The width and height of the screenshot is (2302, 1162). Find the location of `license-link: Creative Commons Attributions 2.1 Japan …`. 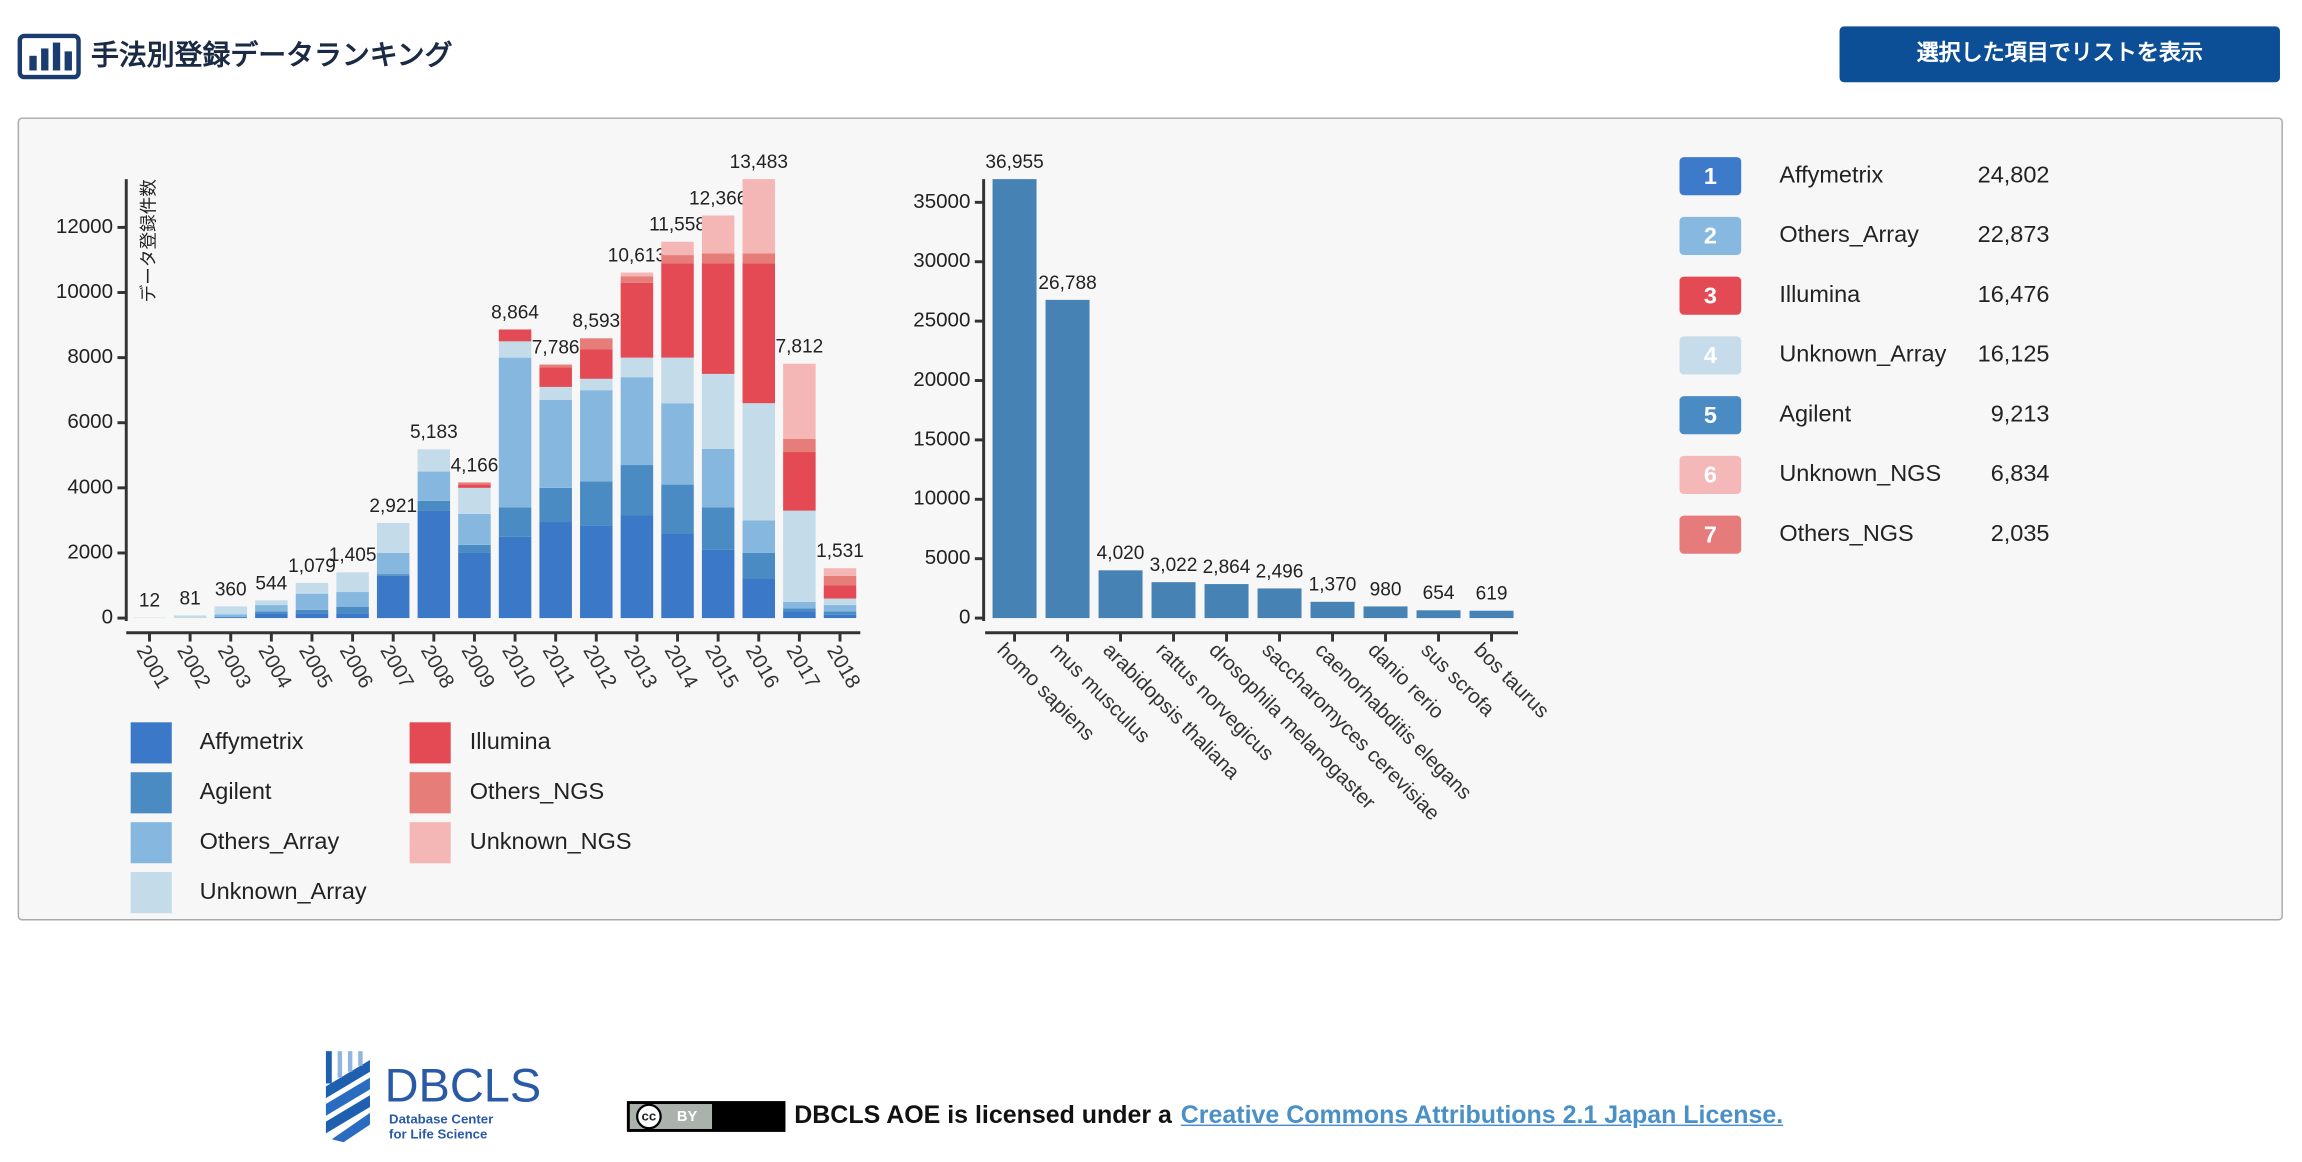

license-link: Creative Commons Attributions 2.1 Japan … is located at coordinates (1482, 1115).